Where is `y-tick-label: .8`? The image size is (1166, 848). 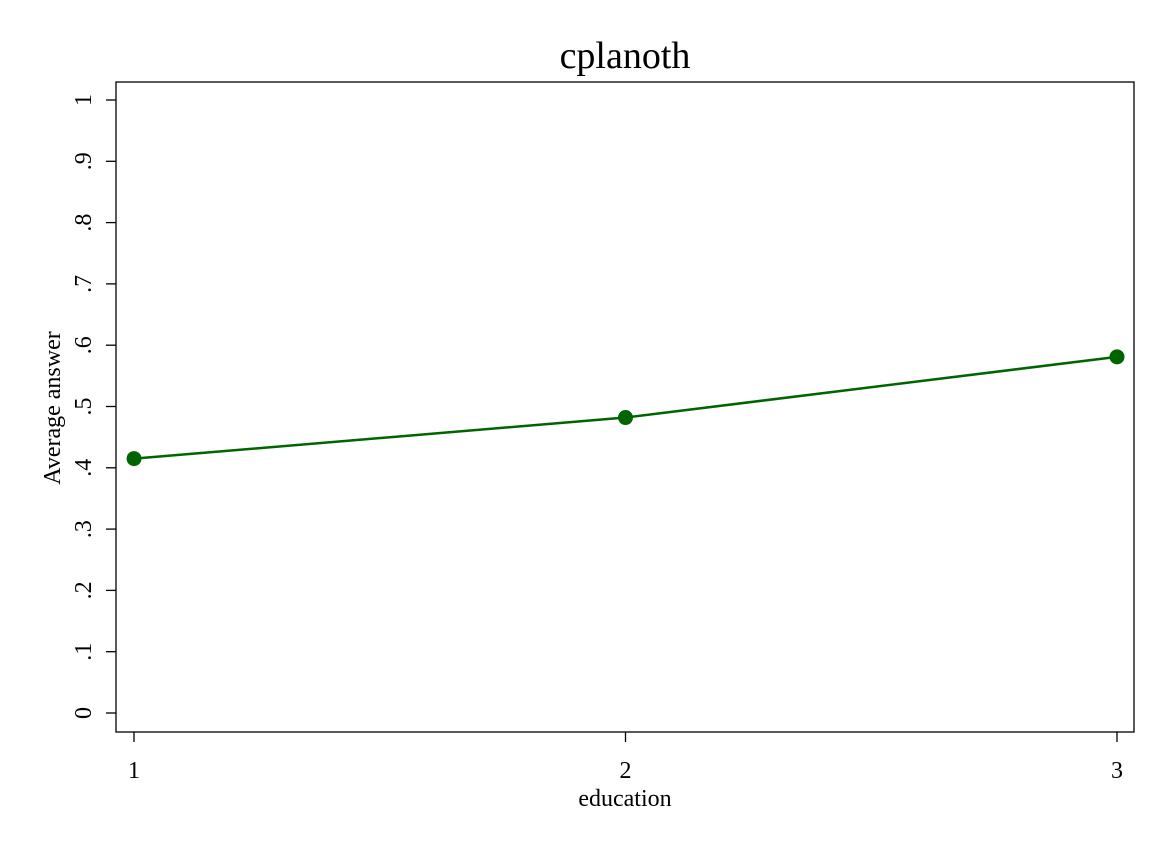
y-tick-label: .8 is located at coordinates (84, 223).